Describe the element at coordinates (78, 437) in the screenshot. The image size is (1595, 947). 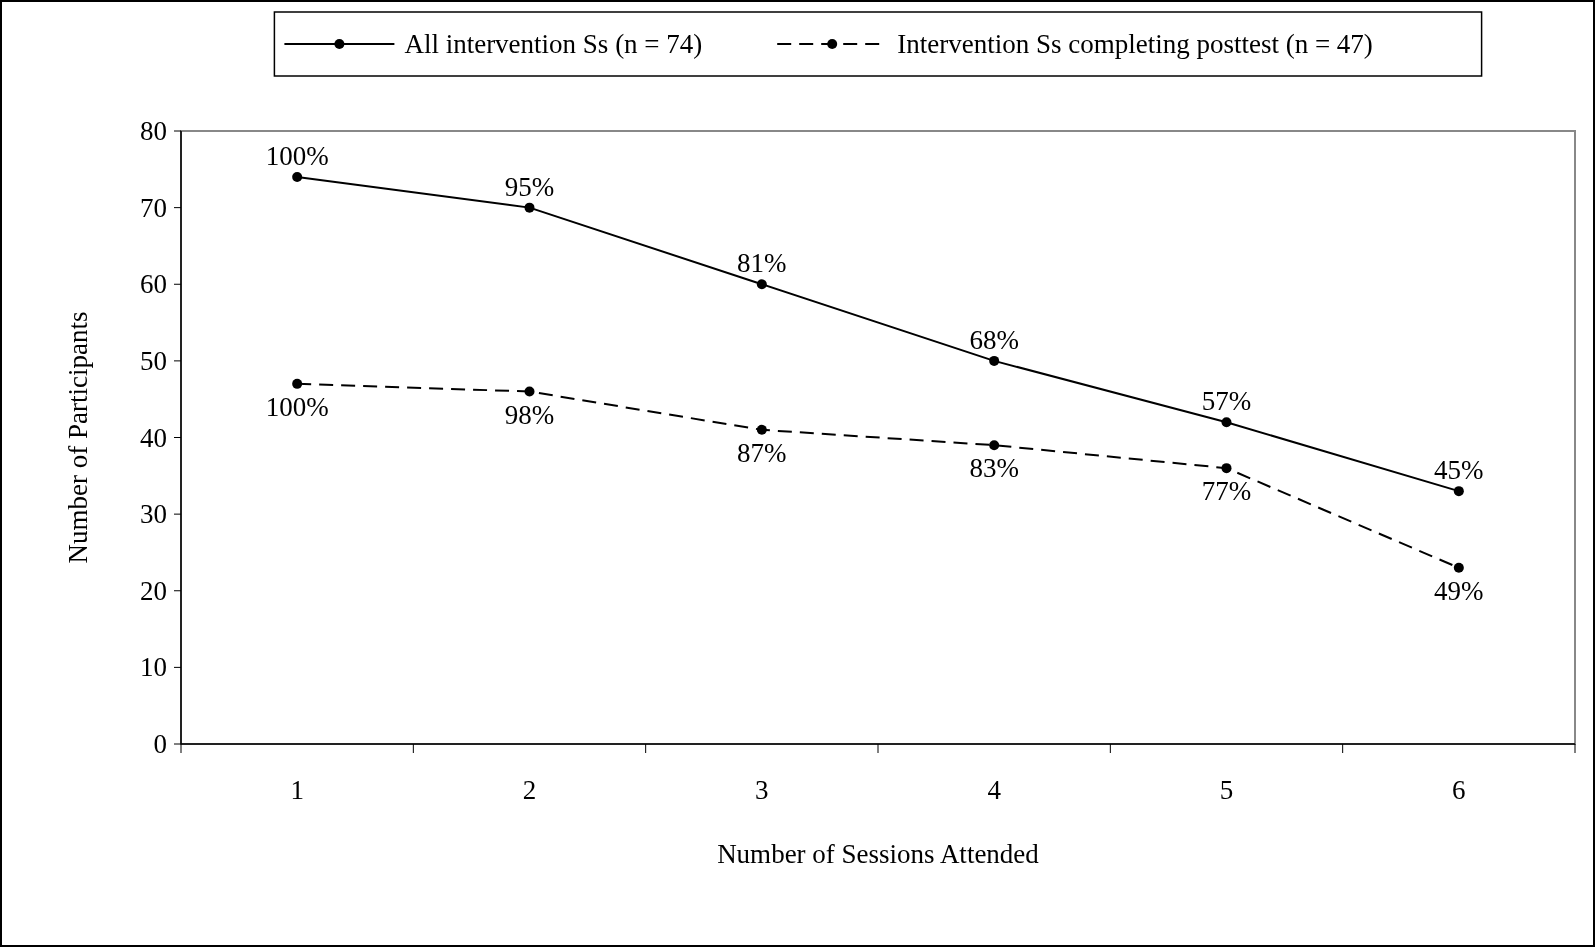
I see `y-axis-title: Number of Participants` at that location.